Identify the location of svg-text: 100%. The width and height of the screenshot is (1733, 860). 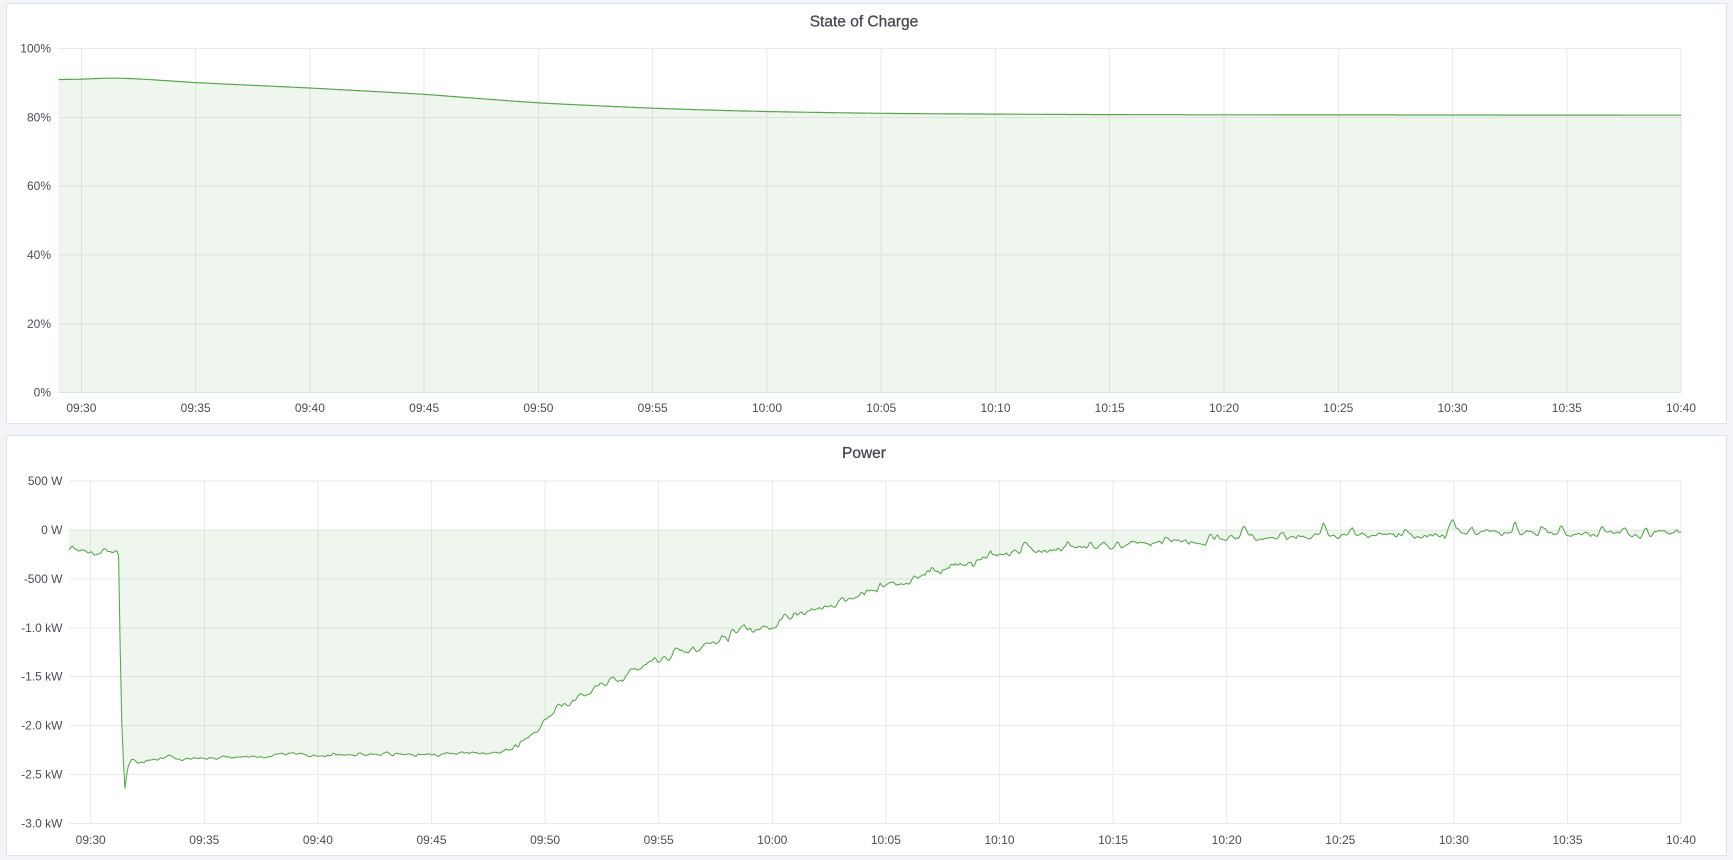
(35, 49).